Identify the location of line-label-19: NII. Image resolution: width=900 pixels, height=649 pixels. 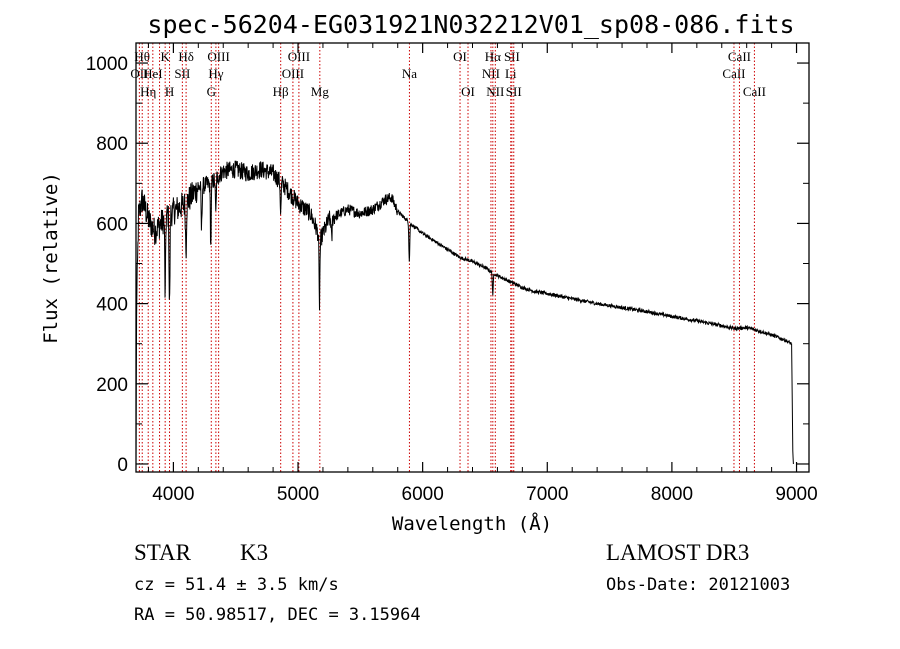
(491, 73).